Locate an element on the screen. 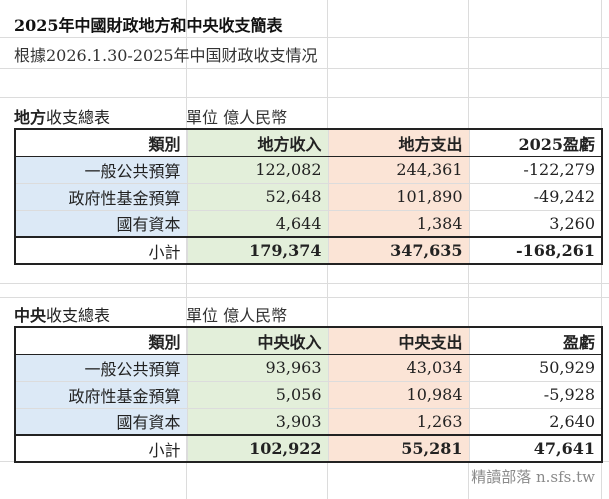 The width and height of the screenshot is (609, 499). row-expense: 101,890 is located at coordinates (398, 196).